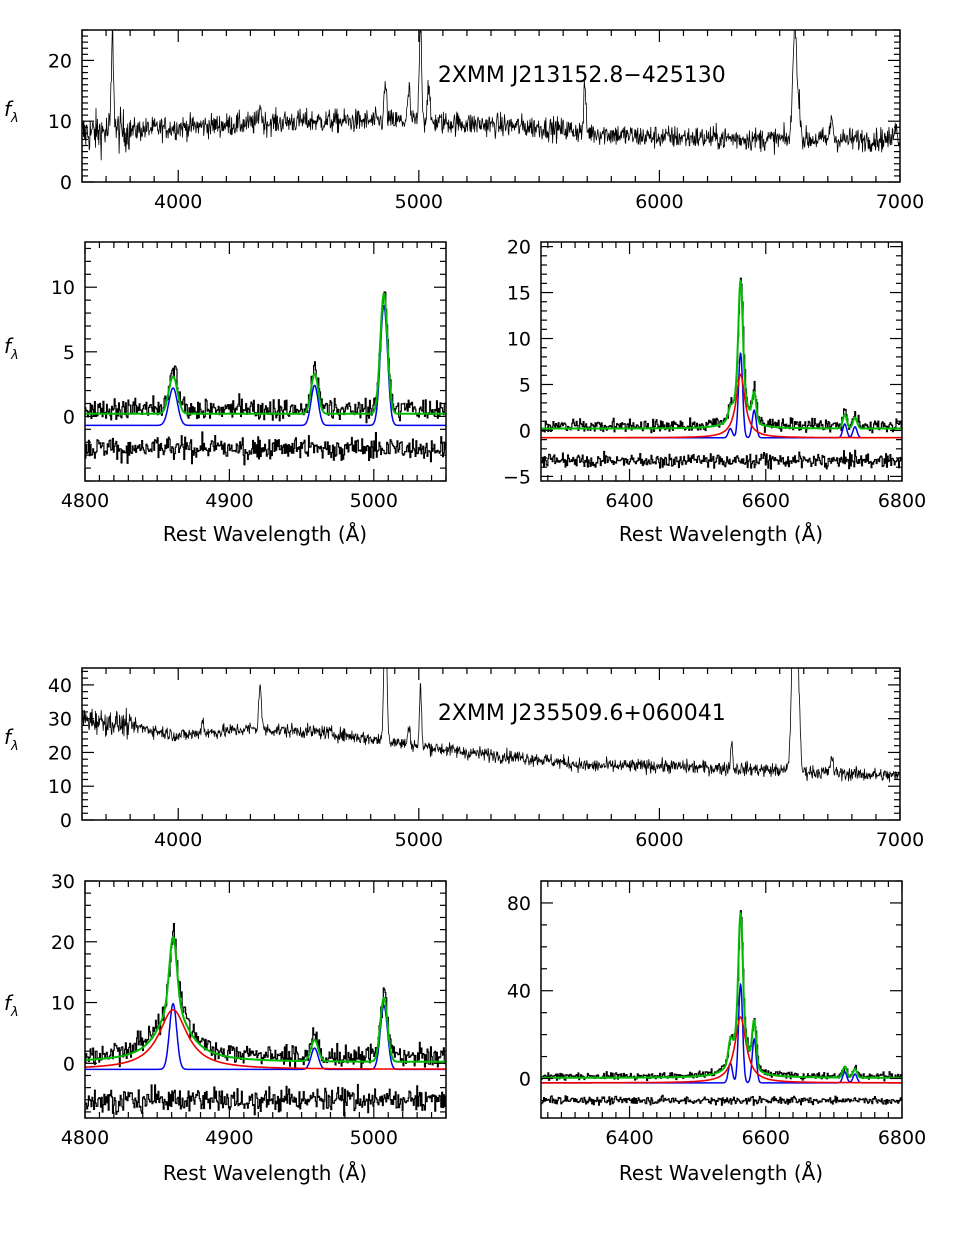  Describe the element at coordinates (582, 713) in the screenshot. I see `object-name-label: 2XMM J235509.6+060041` at that location.